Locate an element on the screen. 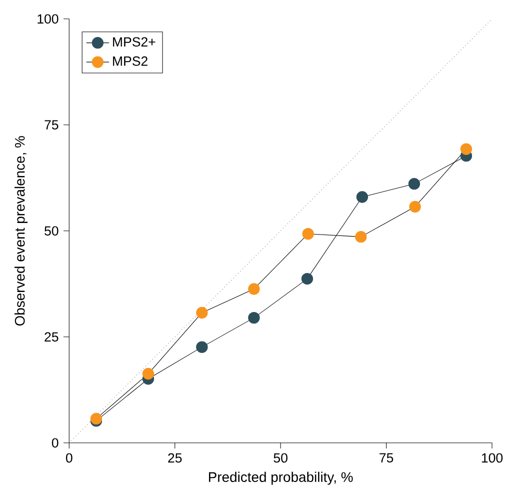 The image size is (506, 493). legend-label: MPS2 is located at coordinates (130, 61).